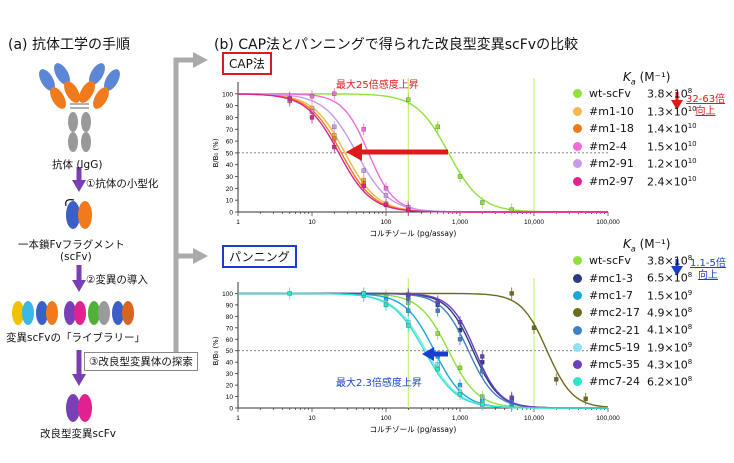 The image size is (734, 463). Describe the element at coordinates (614, 382) in the screenshot. I see `legend-series-name: #mc7-24` at that location.